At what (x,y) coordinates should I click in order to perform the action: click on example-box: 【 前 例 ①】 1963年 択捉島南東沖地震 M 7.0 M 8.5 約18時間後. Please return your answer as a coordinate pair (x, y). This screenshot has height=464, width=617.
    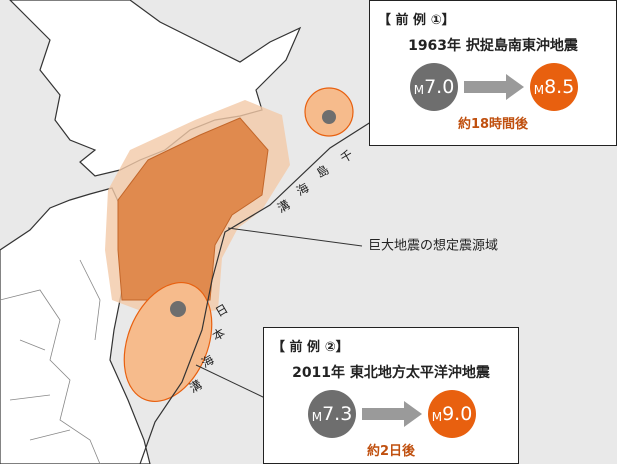
    Looking at the image, I should click on (493, 73).